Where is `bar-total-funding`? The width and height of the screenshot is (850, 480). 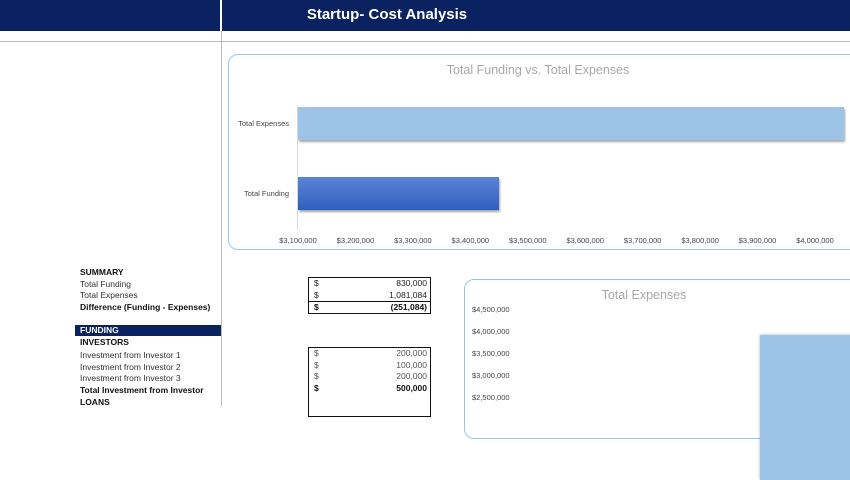 bar-total-funding is located at coordinates (399, 193).